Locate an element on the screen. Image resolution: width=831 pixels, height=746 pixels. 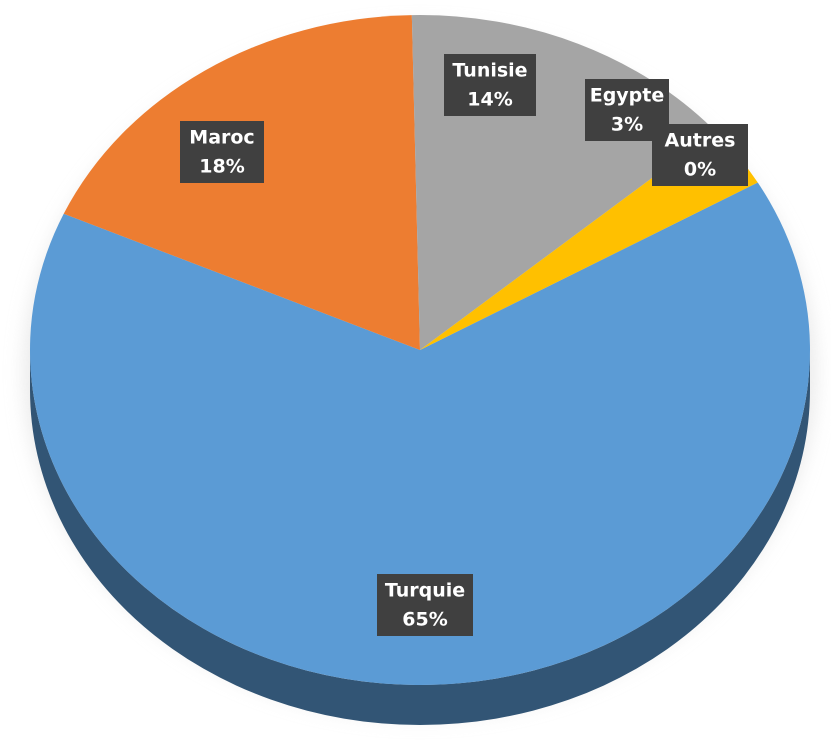
data-label: Maroc 18% is located at coordinates (222, 152).